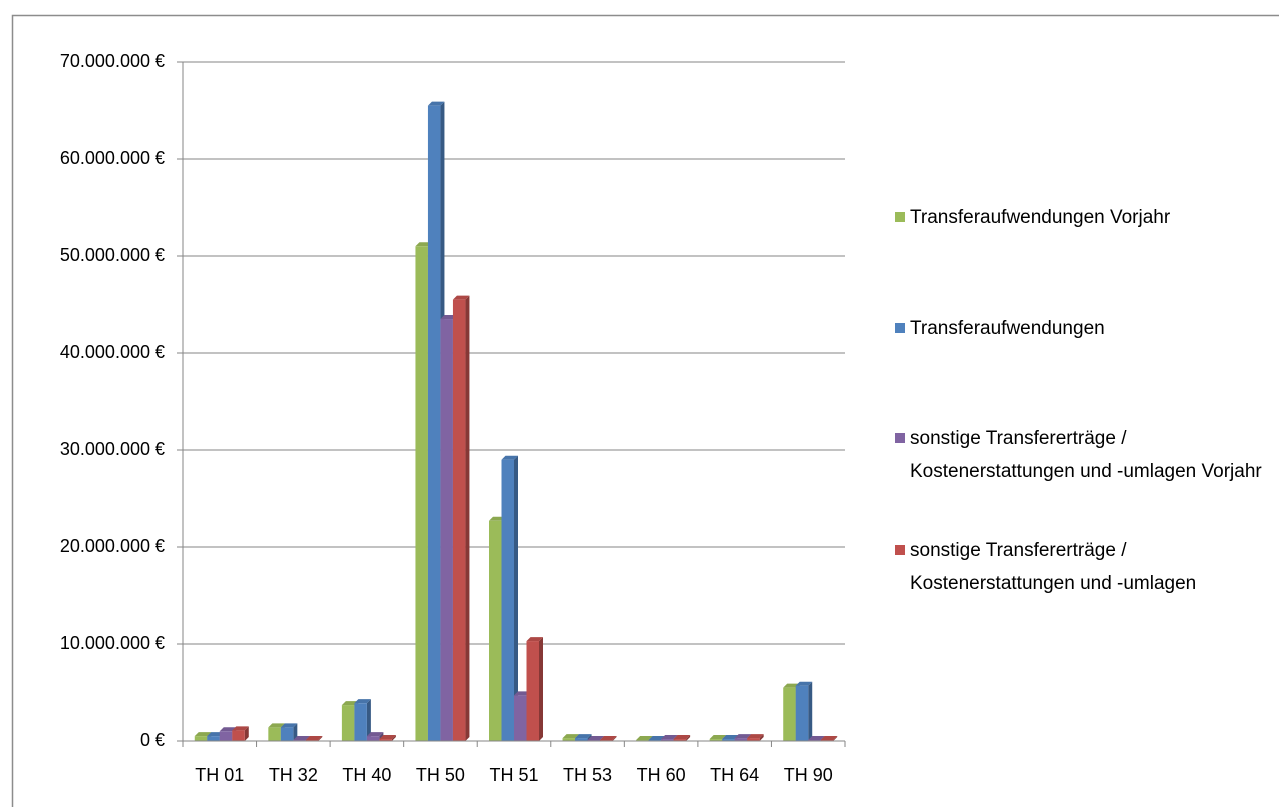 This screenshot has width=1279, height=807. Describe the element at coordinates (1040, 217) in the screenshot. I see `legend-label: Transferaufwendungen Vorjahr` at that location.